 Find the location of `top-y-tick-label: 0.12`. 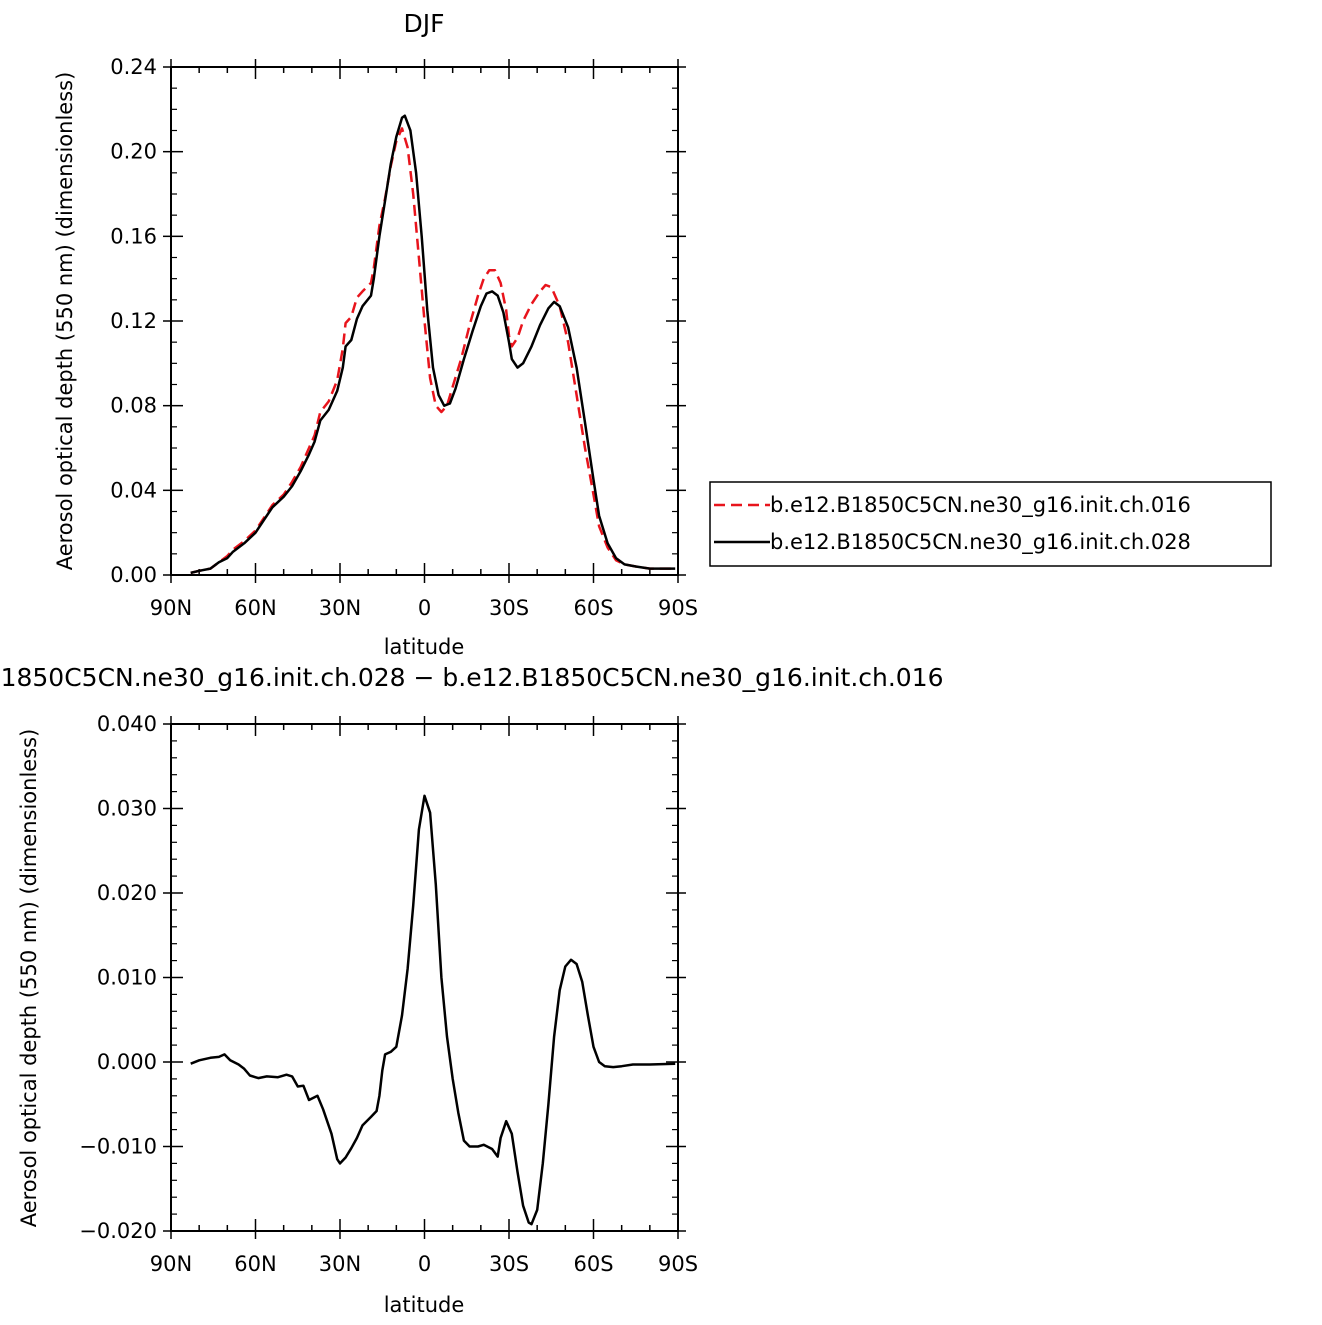

top-y-tick-label: 0.12 is located at coordinates (133, 321).